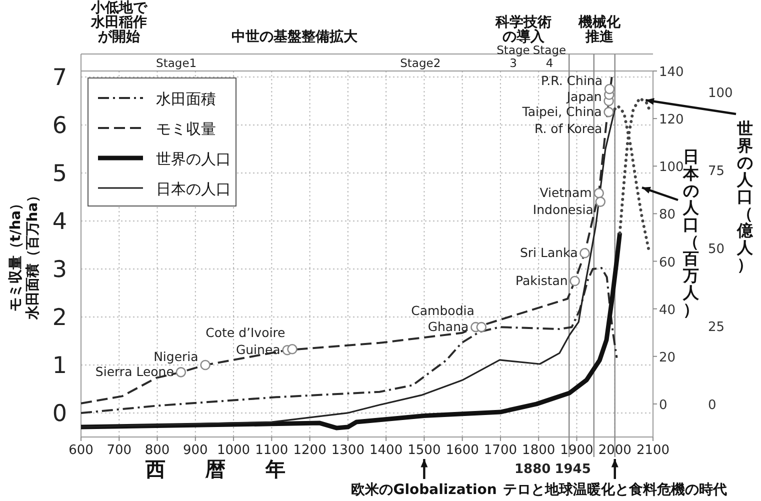 The image size is (761, 501). I want to click on x-tick-label: 1500, so click(424, 450).